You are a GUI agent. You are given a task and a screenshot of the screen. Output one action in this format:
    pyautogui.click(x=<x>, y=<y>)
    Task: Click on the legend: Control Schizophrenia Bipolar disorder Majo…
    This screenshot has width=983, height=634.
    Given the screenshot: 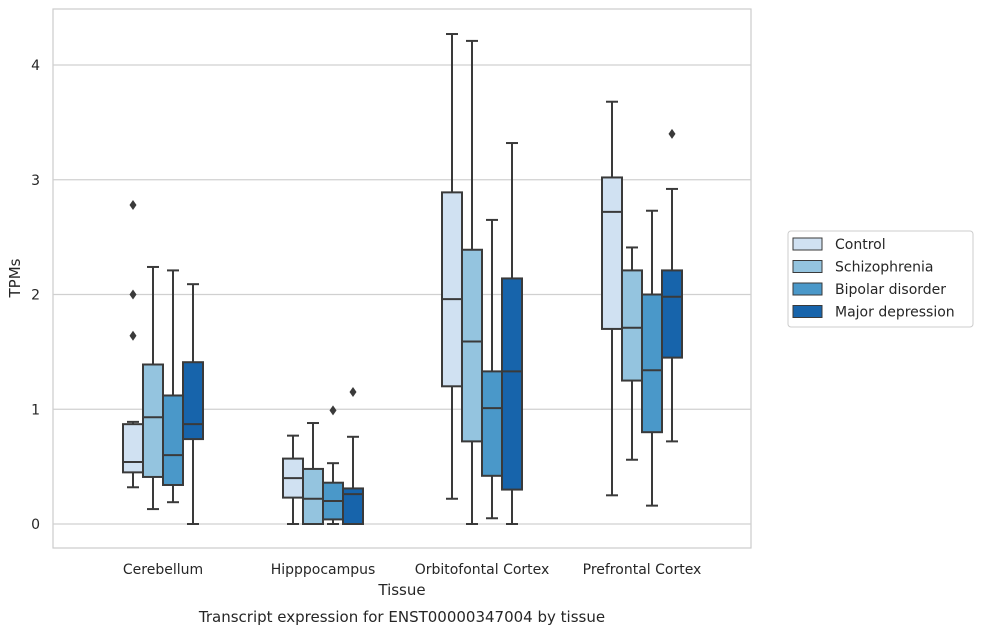 What is the action you would take?
    pyautogui.click(x=880, y=279)
    